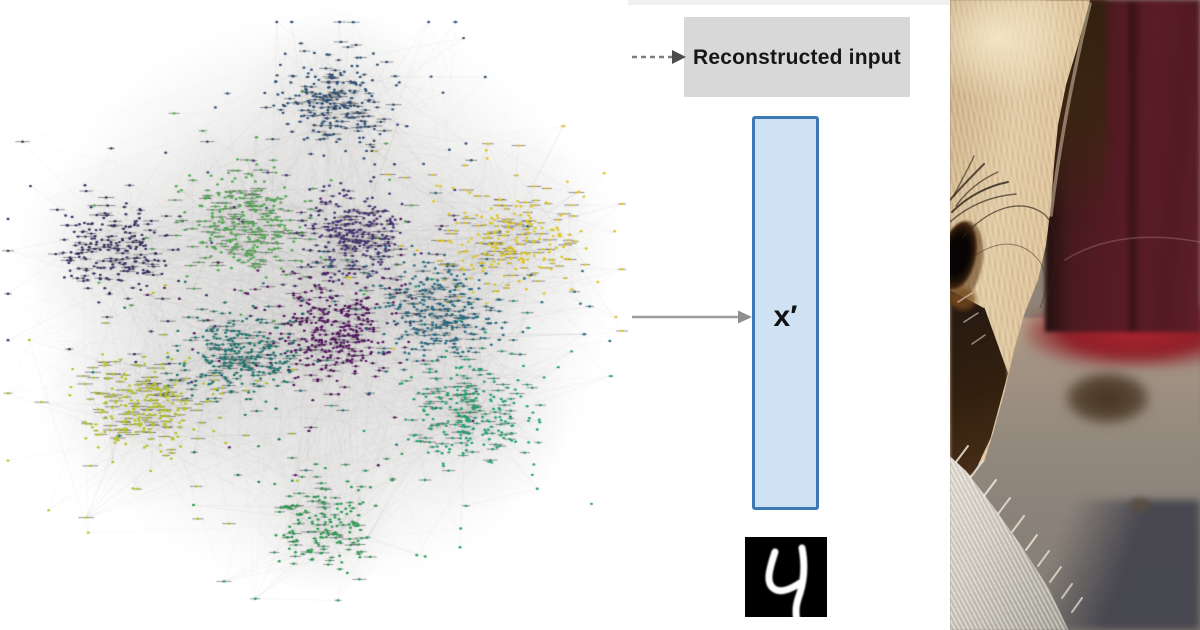  I want to click on cropped-element-edge, so click(790, 2).